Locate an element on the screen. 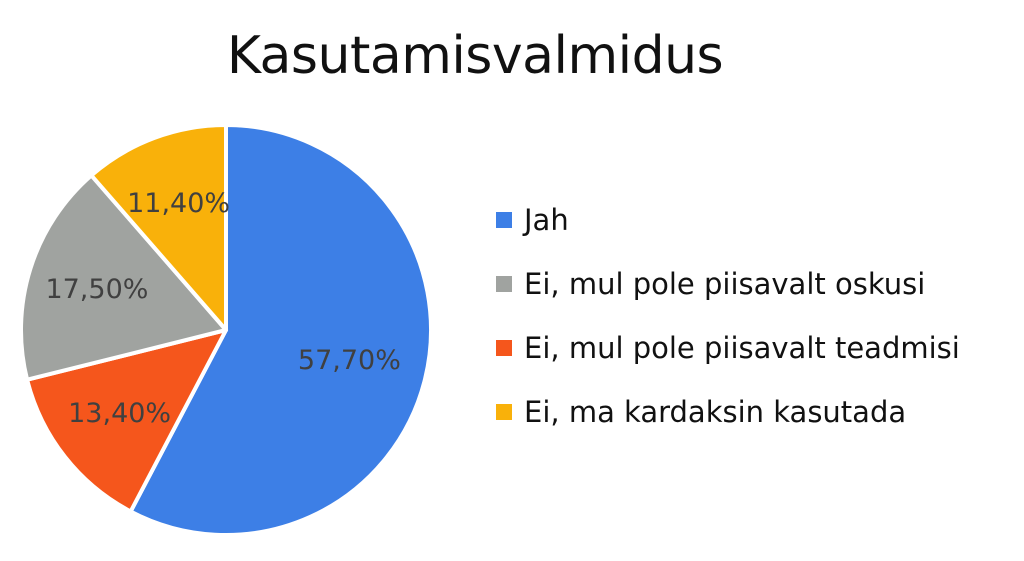 The height and width of the screenshot is (561, 1024). slice-label-0: 57,70% is located at coordinates (349, 360).